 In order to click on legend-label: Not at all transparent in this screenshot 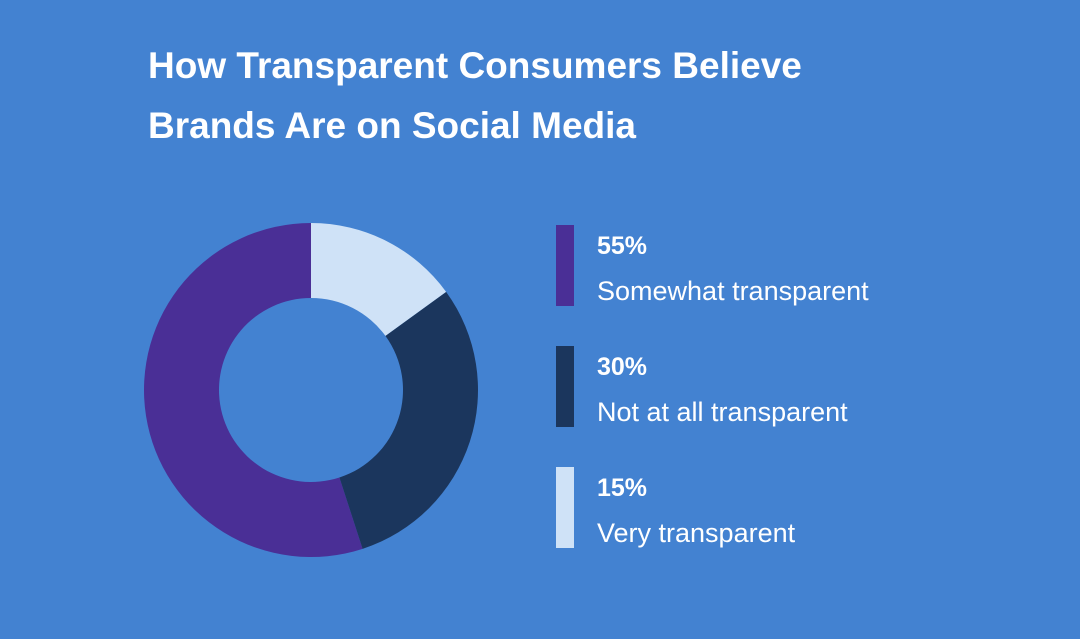, I will do `click(722, 412)`.